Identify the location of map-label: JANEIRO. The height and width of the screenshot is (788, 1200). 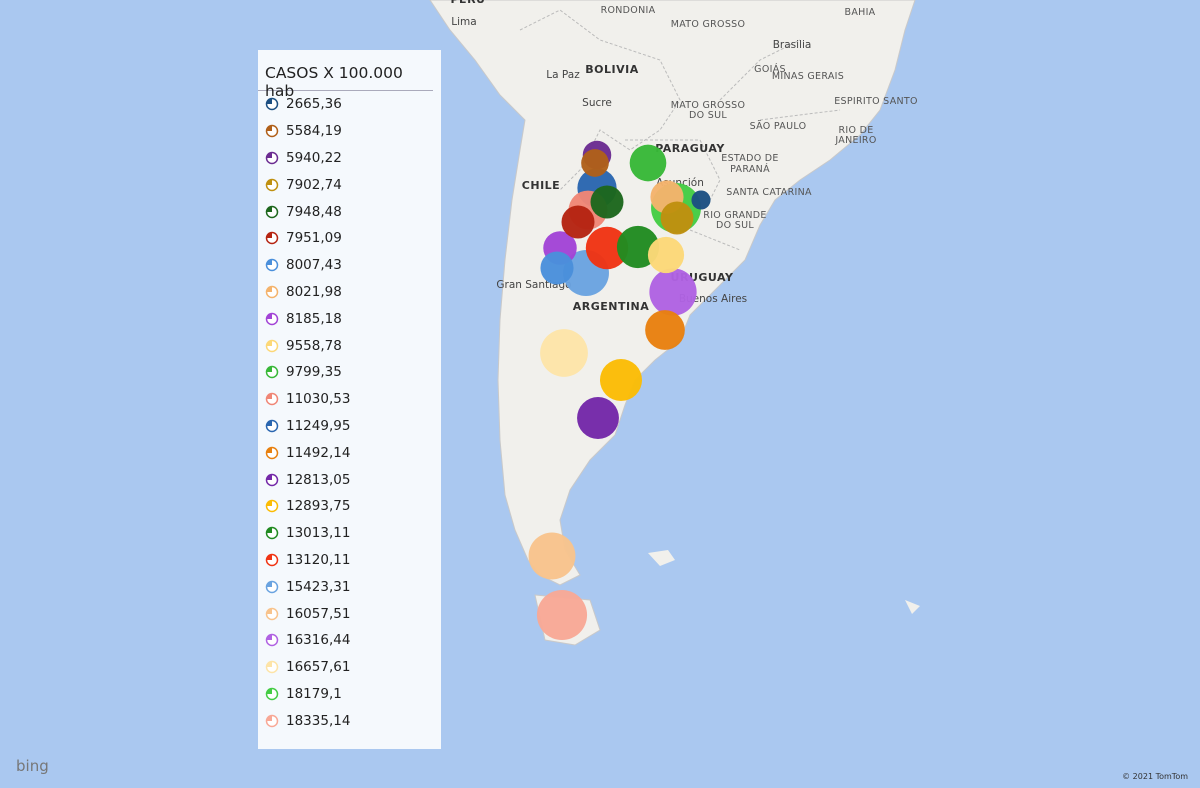
(855, 140).